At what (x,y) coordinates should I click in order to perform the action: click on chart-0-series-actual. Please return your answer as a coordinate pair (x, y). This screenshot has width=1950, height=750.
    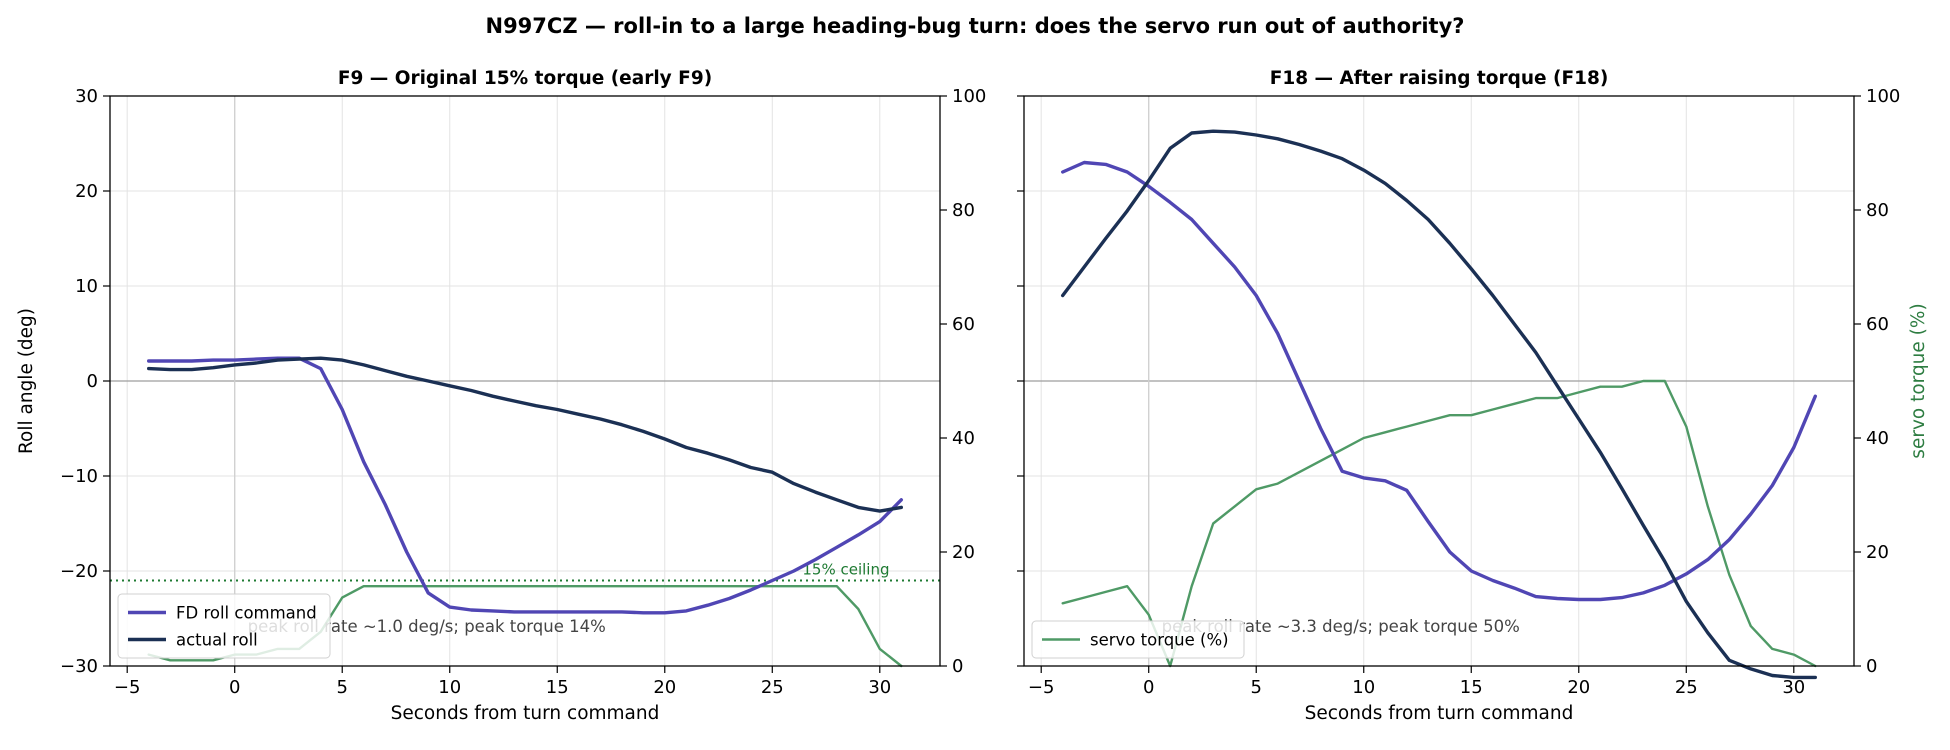
    Looking at the image, I should click on (524, 434).